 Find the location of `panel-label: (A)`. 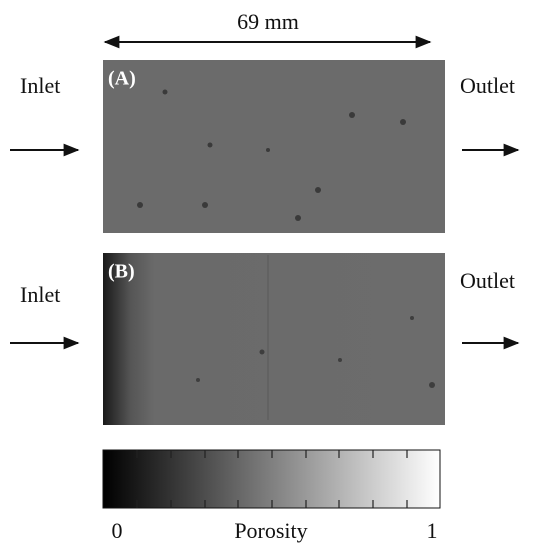

panel-label: (A) is located at coordinates (122, 79).